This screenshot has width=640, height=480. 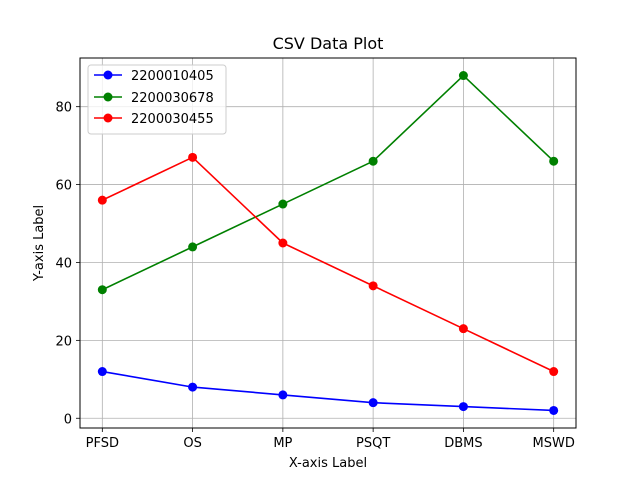 I want to click on y-tick-label: 0, so click(x=68, y=419).